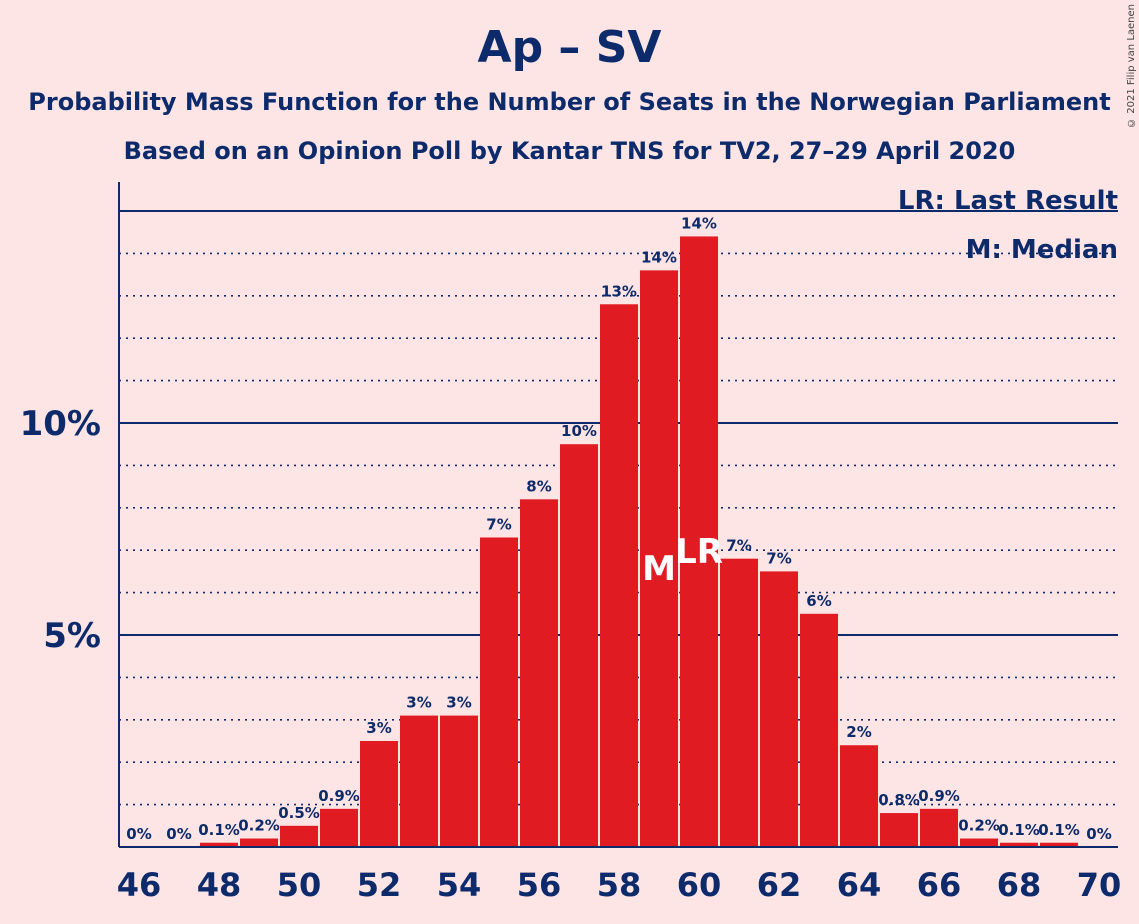 This screenshot has height=924, width=1139. What do you see at coordinates (498, 524) in the screenshot?
I see `data-label-seat-55: 7%` at bounding box center [498, 524].